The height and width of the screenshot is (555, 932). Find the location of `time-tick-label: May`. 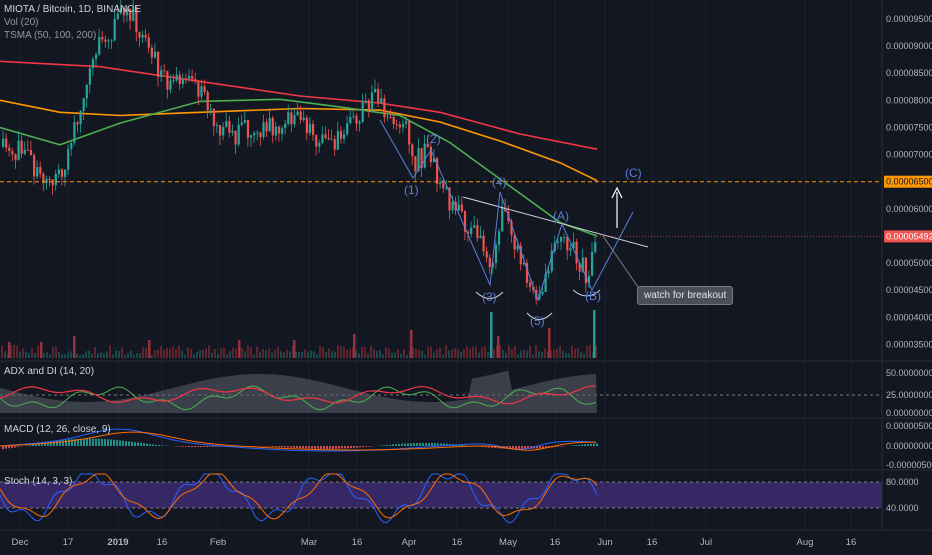

time-tick-label: May is located at coordinates (508, 542).